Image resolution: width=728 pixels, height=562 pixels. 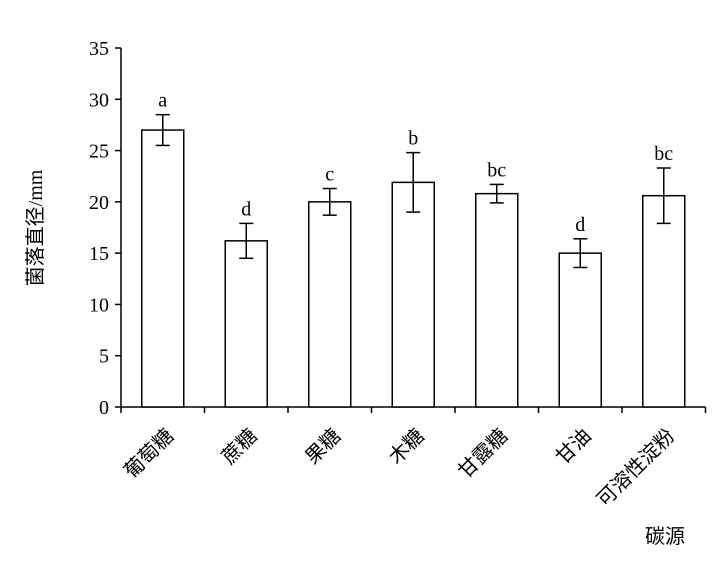 I want to click on y-tick-label: 10, so click(x=99, y=305).